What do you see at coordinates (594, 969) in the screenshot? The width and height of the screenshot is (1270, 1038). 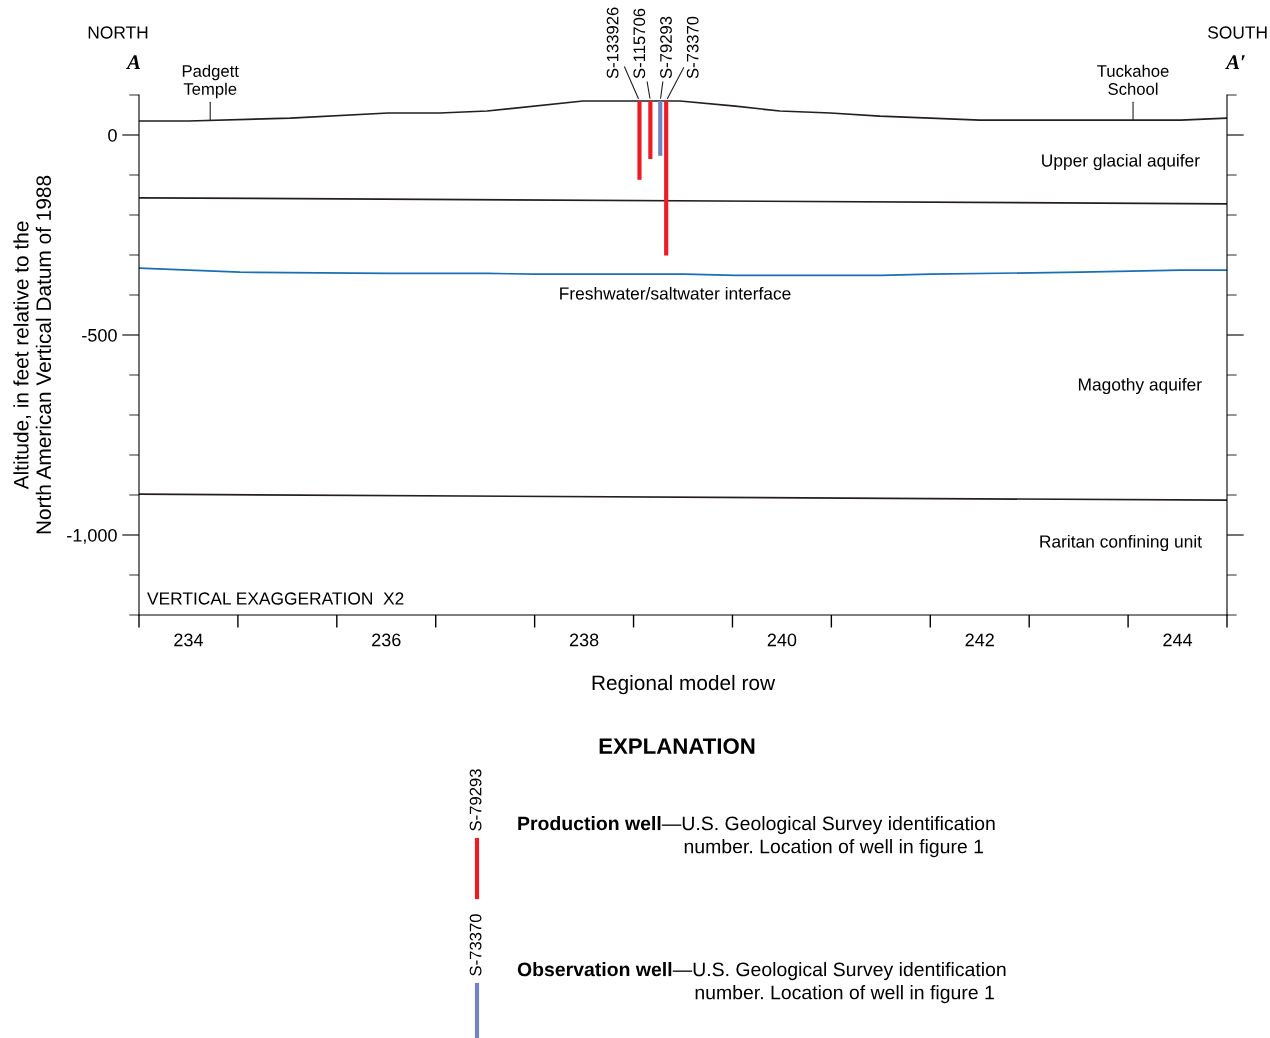 I see `text: Observation well` at bounding box center [594, 969].